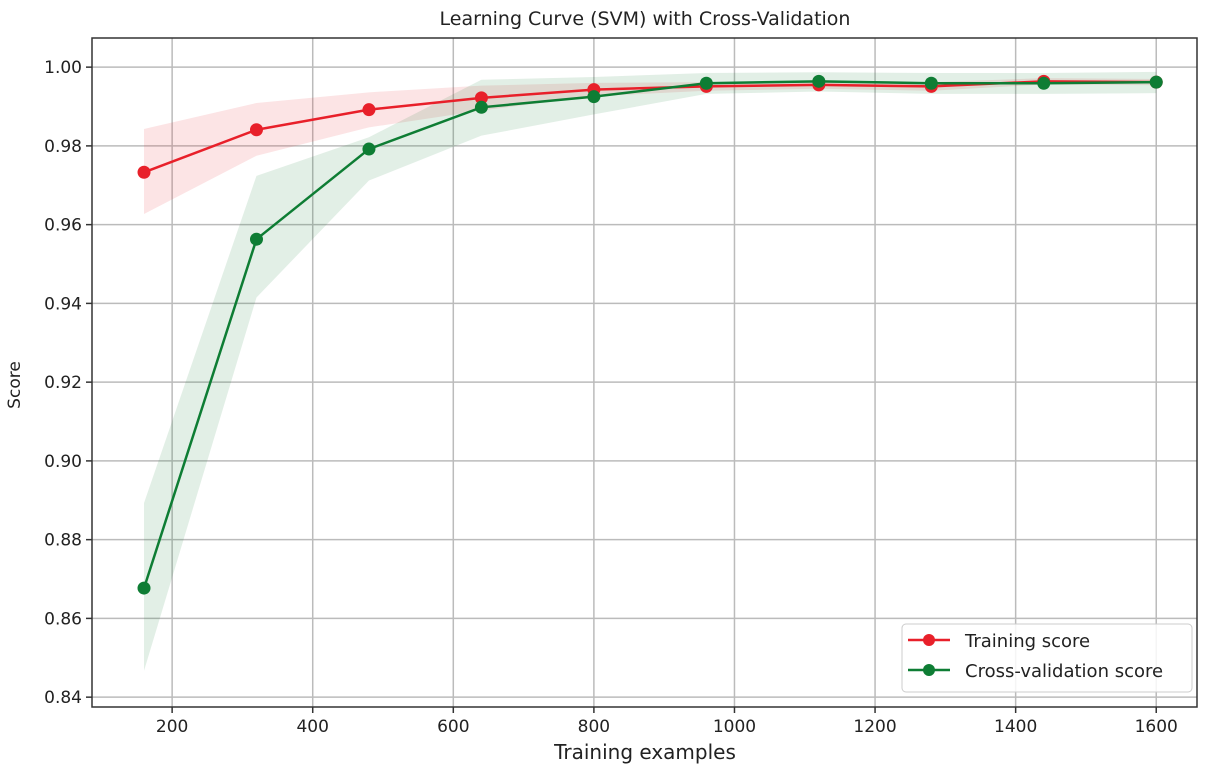 This screenshot has width=1209, height=775. I want to click on legend-training-label: Training score, so click(1027, 641).